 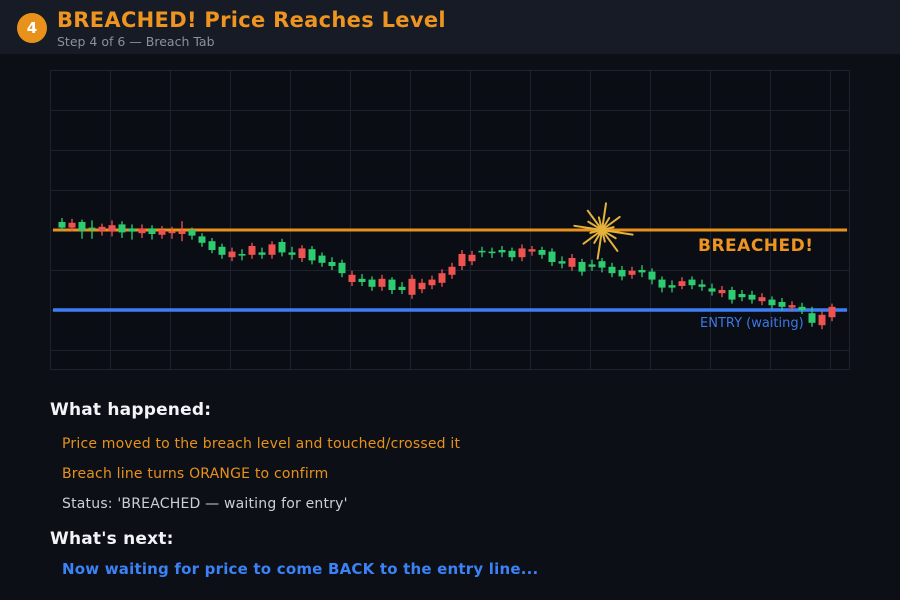 I want to click on bullet-breach-line-orange: Breach line turns ORANGE to confirm, so click(x=195, y=474).